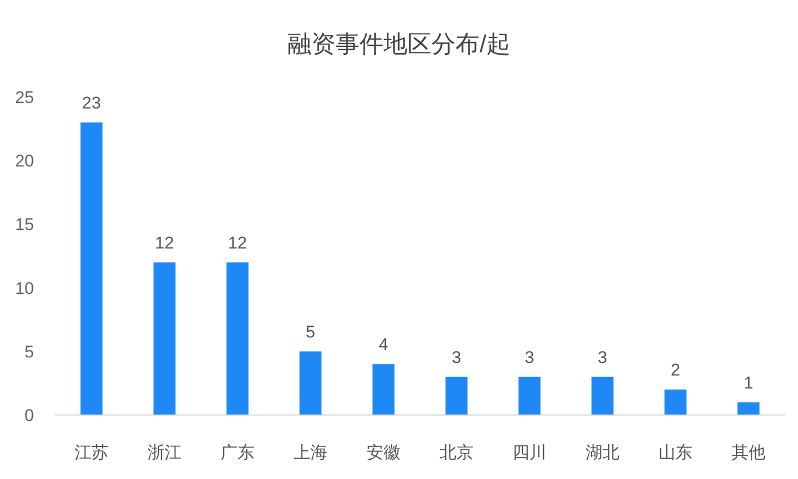 This screenshot has height=479, width=798. What do you see at coordinates (311, 332) in the screenshot?
I see `data-label: 5` at bounding box center [311, 332].